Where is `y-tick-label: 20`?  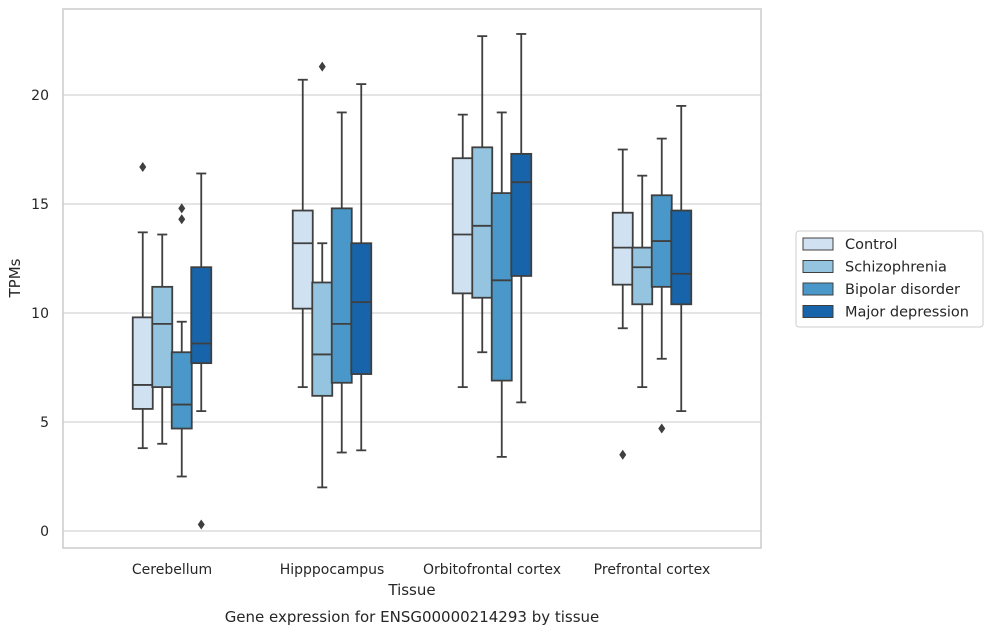
y-tick-label: 20 is located at coordinates (40, 96).